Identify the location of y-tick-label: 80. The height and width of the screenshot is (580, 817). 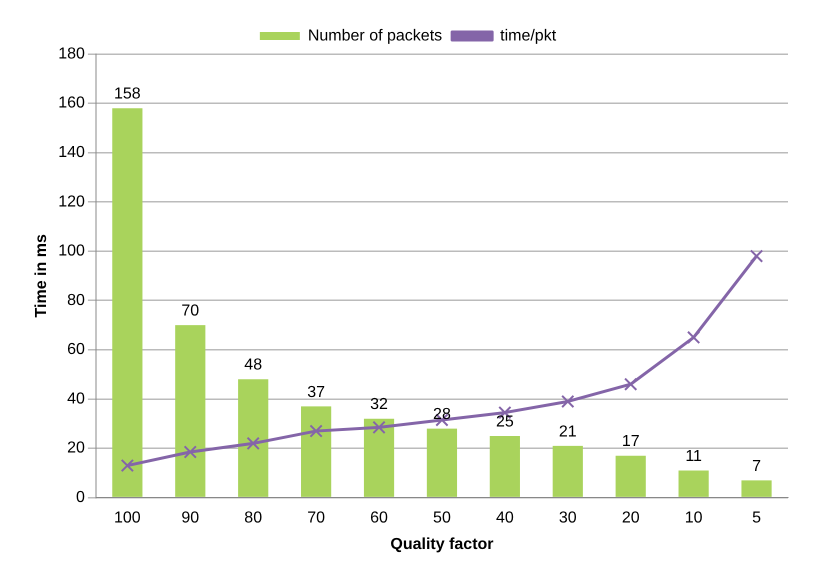
(76, 300).